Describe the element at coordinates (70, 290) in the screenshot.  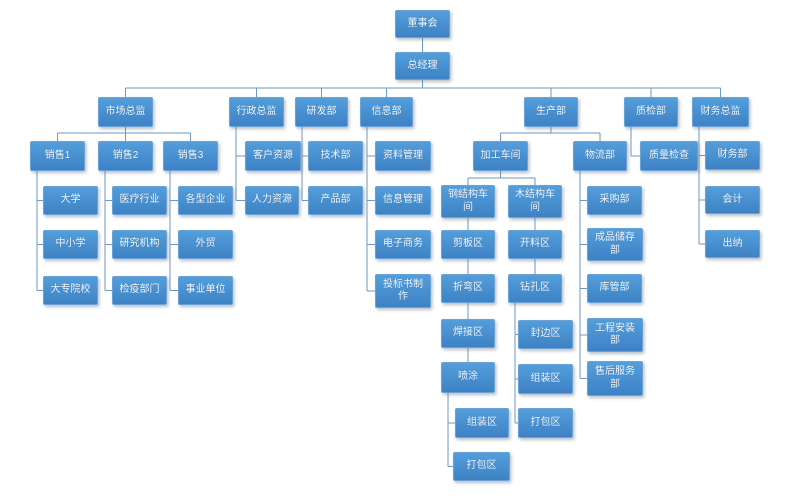
I see `org-node-dazhuan: 大专院校` at that location.